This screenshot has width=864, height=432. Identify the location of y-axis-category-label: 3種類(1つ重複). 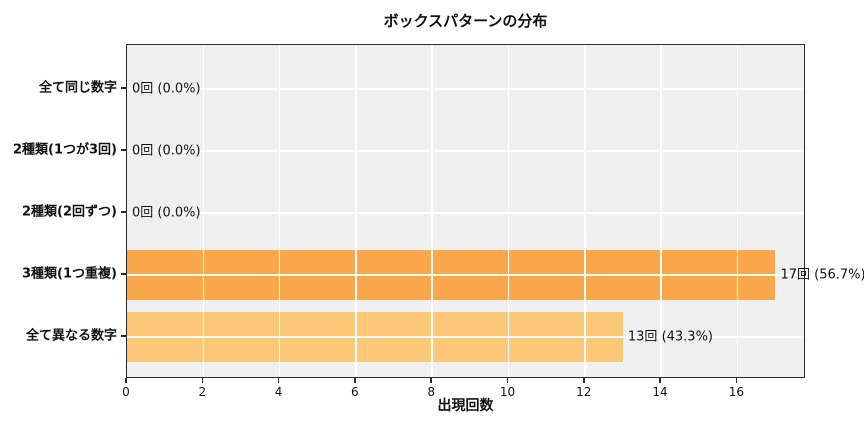
(69, 274).